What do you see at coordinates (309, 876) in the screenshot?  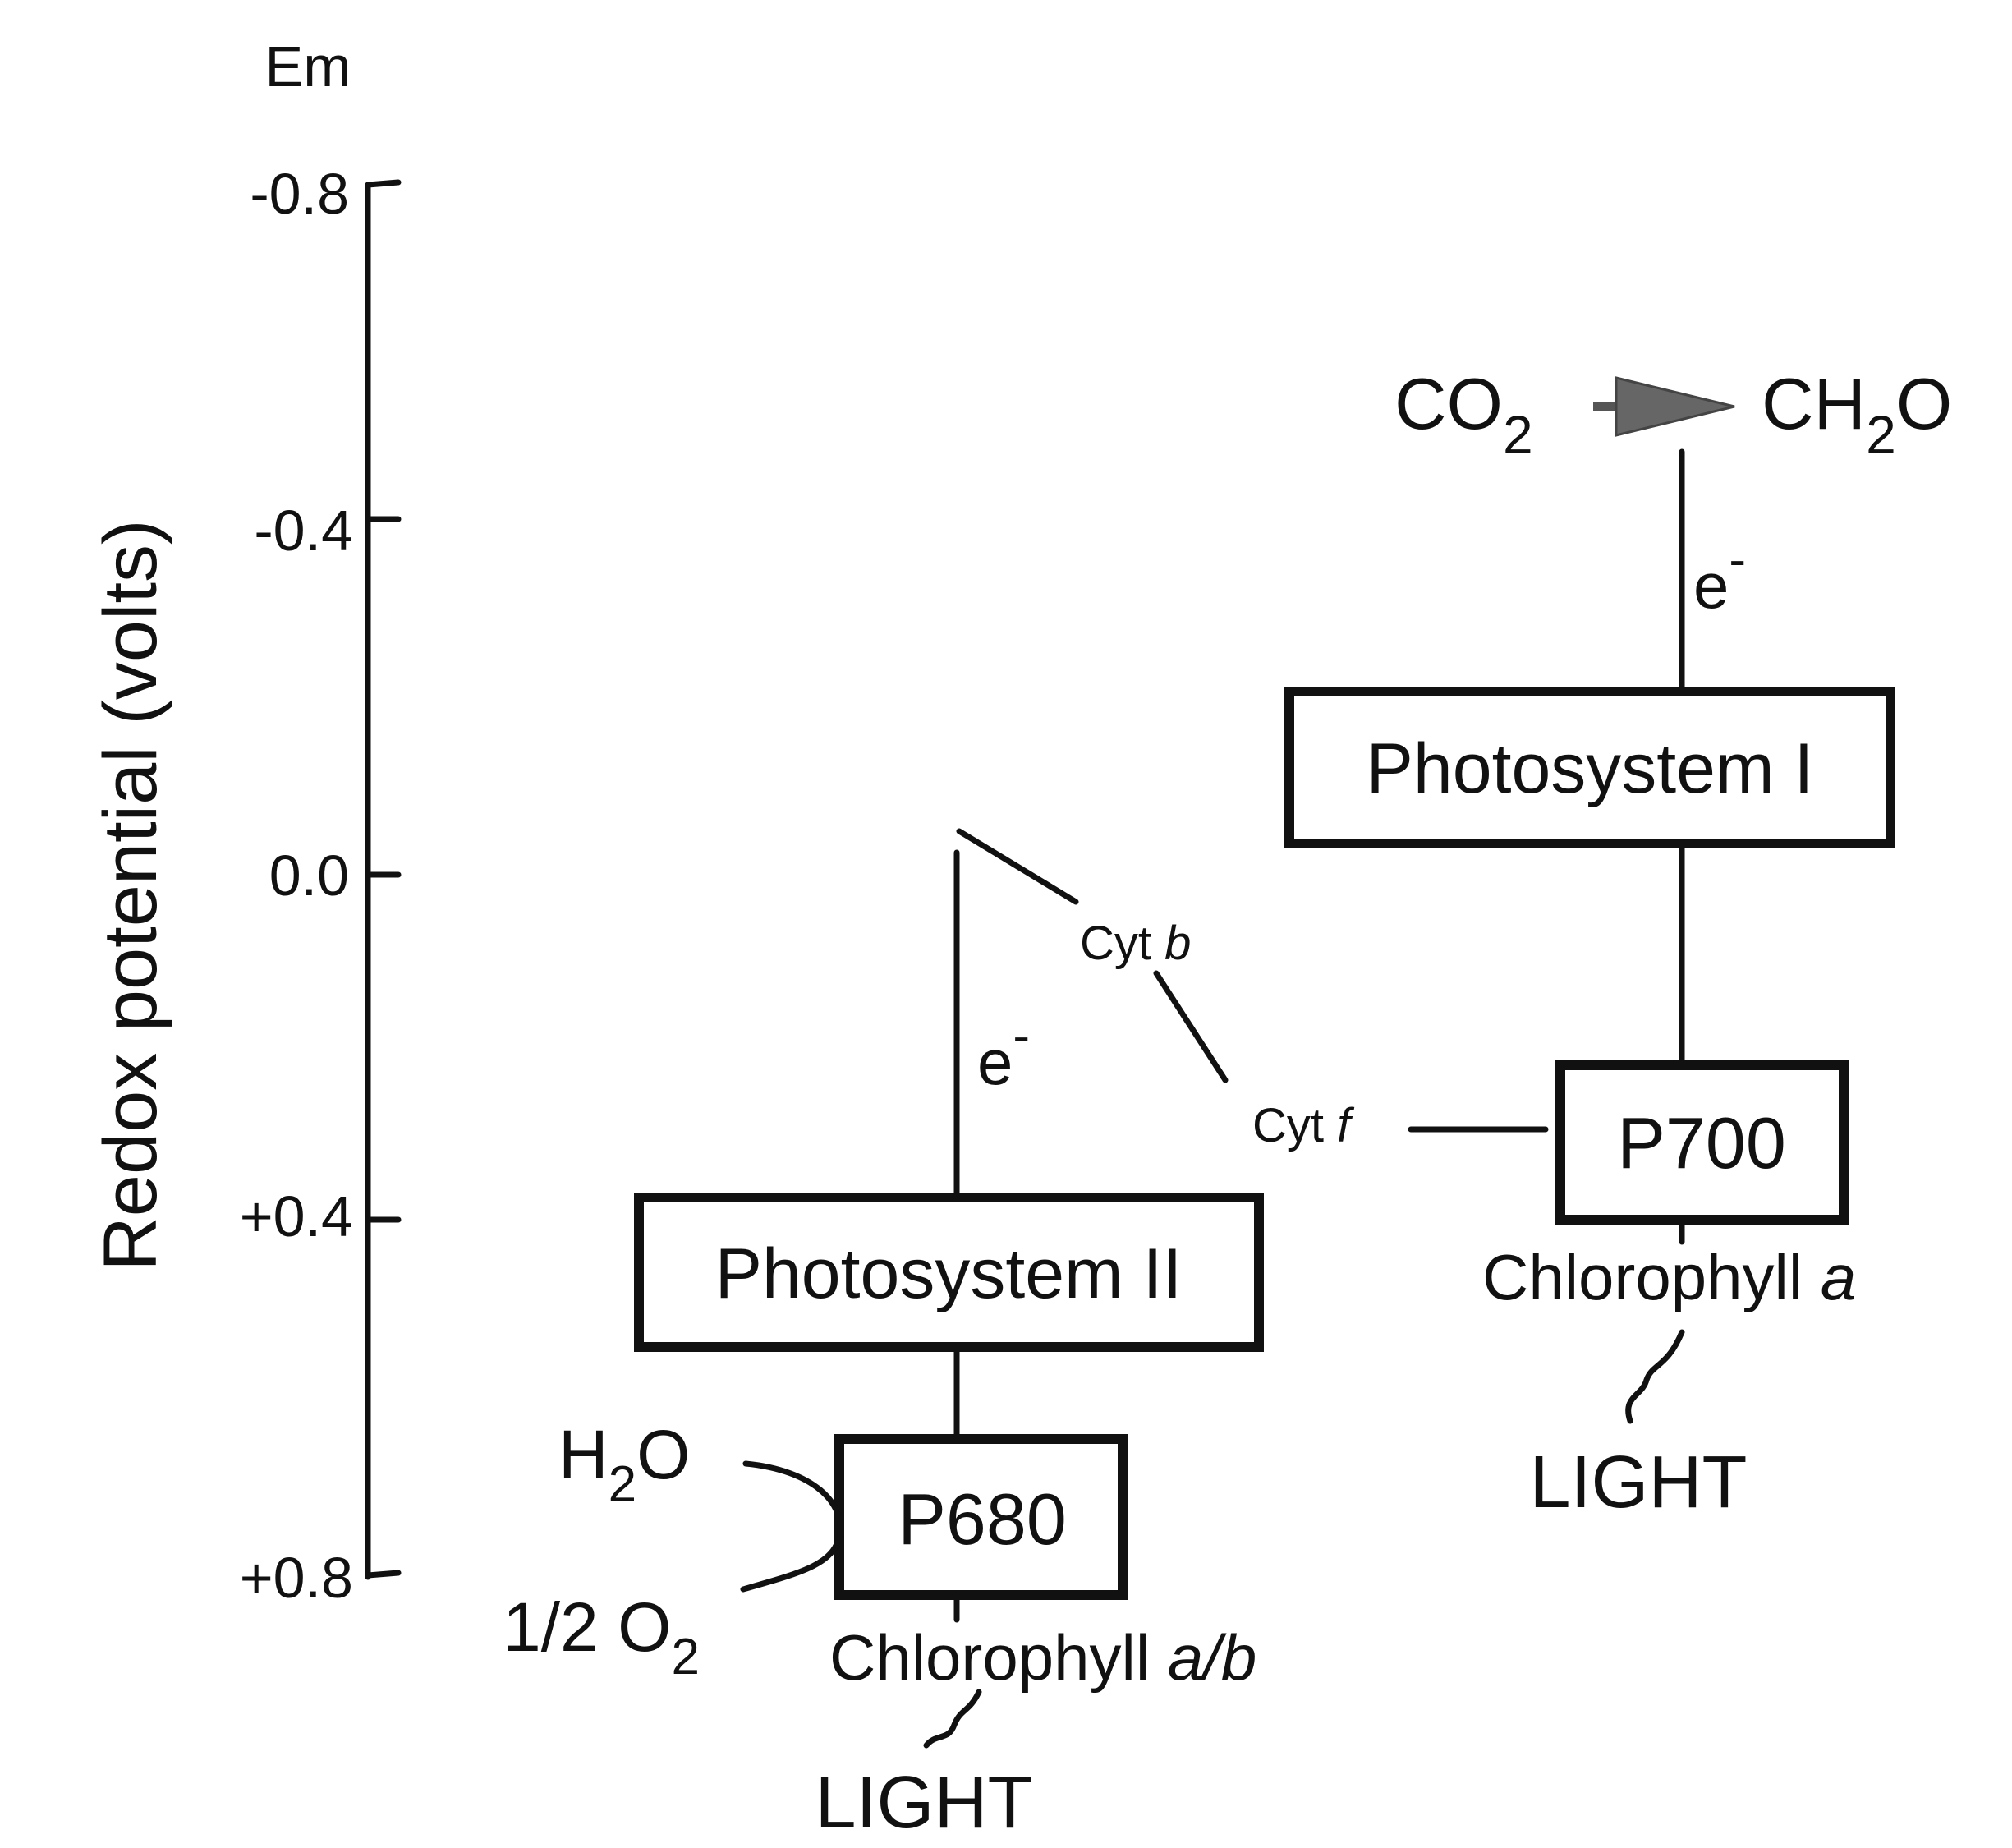 I see `axis-tick-label: 0.0` at bounding box center [309, 876].